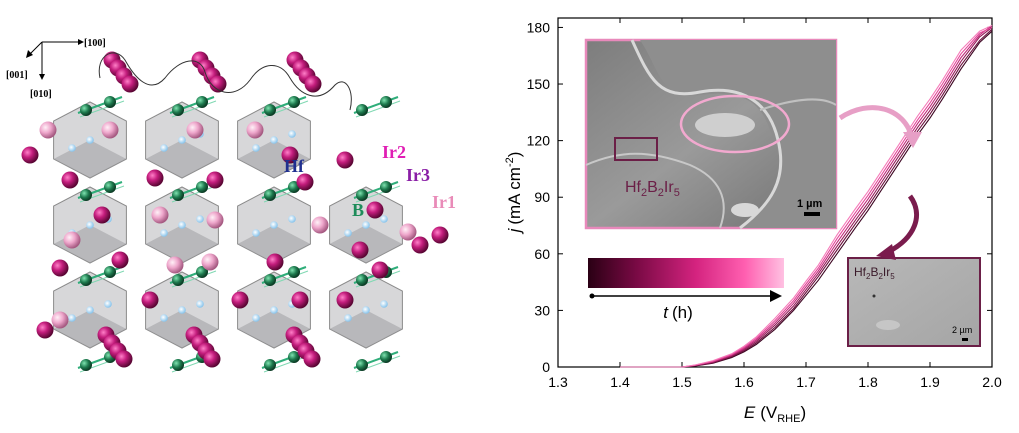  What do you see at coordinates (56, 69) in the screenshot?
I see `axis-triad: [100] [001] [010]` at bounding box center [56, 69].